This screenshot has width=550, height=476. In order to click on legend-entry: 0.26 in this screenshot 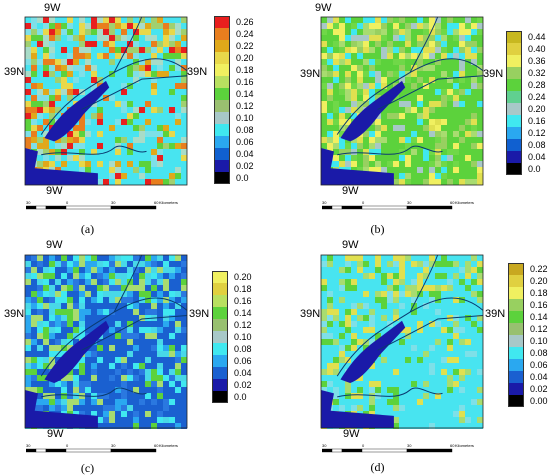, I will do `click(239, 22)`.